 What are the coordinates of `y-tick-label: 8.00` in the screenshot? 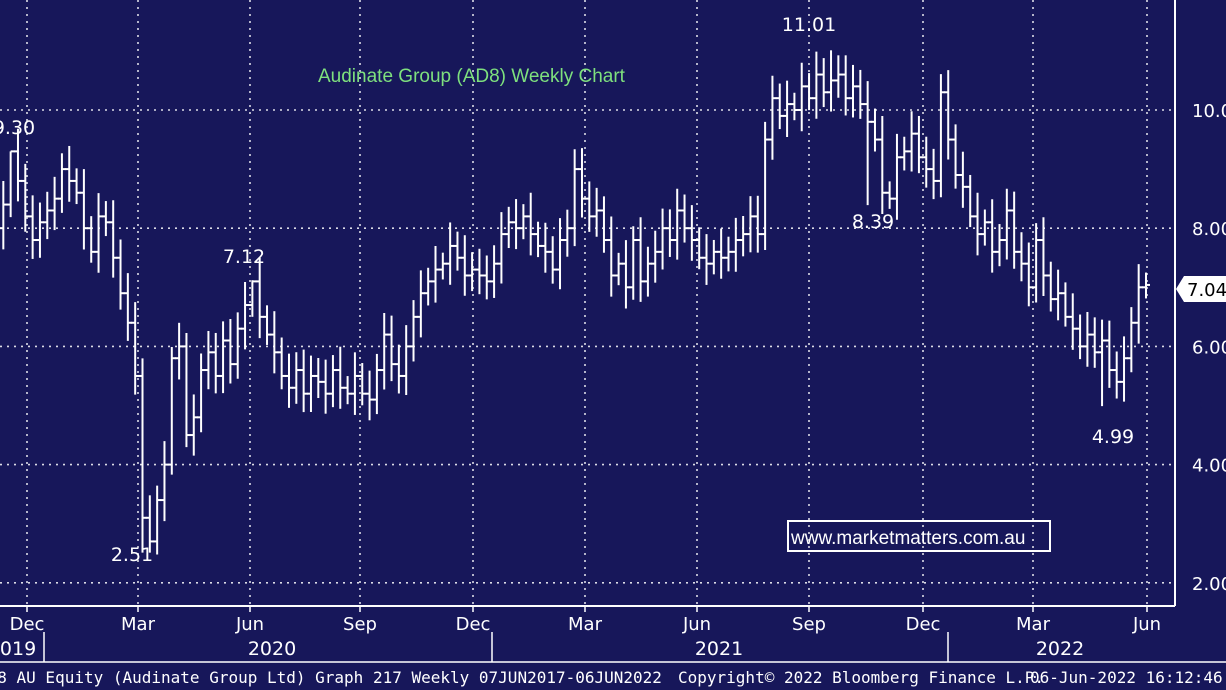 It's located at (1209, 229).